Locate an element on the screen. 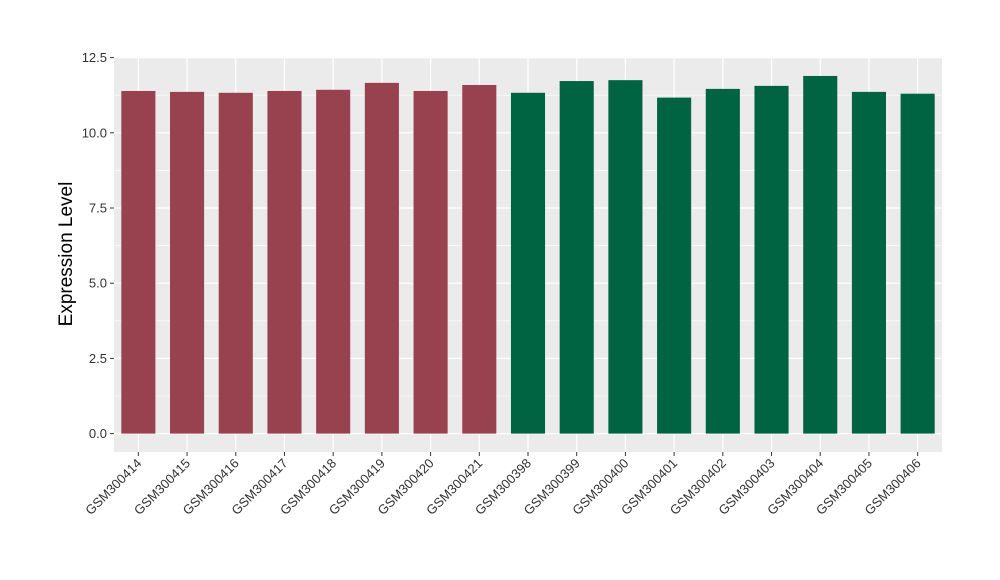 This screenshot has width=1000, height=580. y-tick-label: 0.0 is located at coordinates (98, 433).